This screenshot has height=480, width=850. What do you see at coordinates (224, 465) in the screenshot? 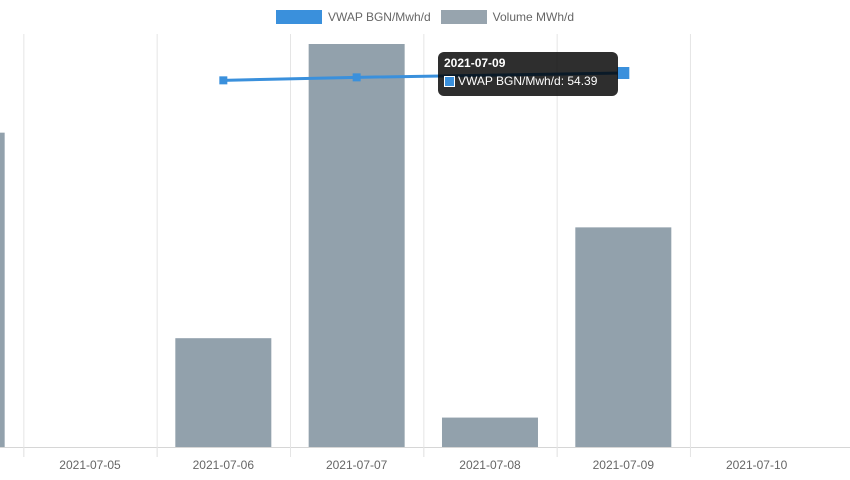
I see `x-tick-label: 2021-07-06` at bounding box center [224, 465].